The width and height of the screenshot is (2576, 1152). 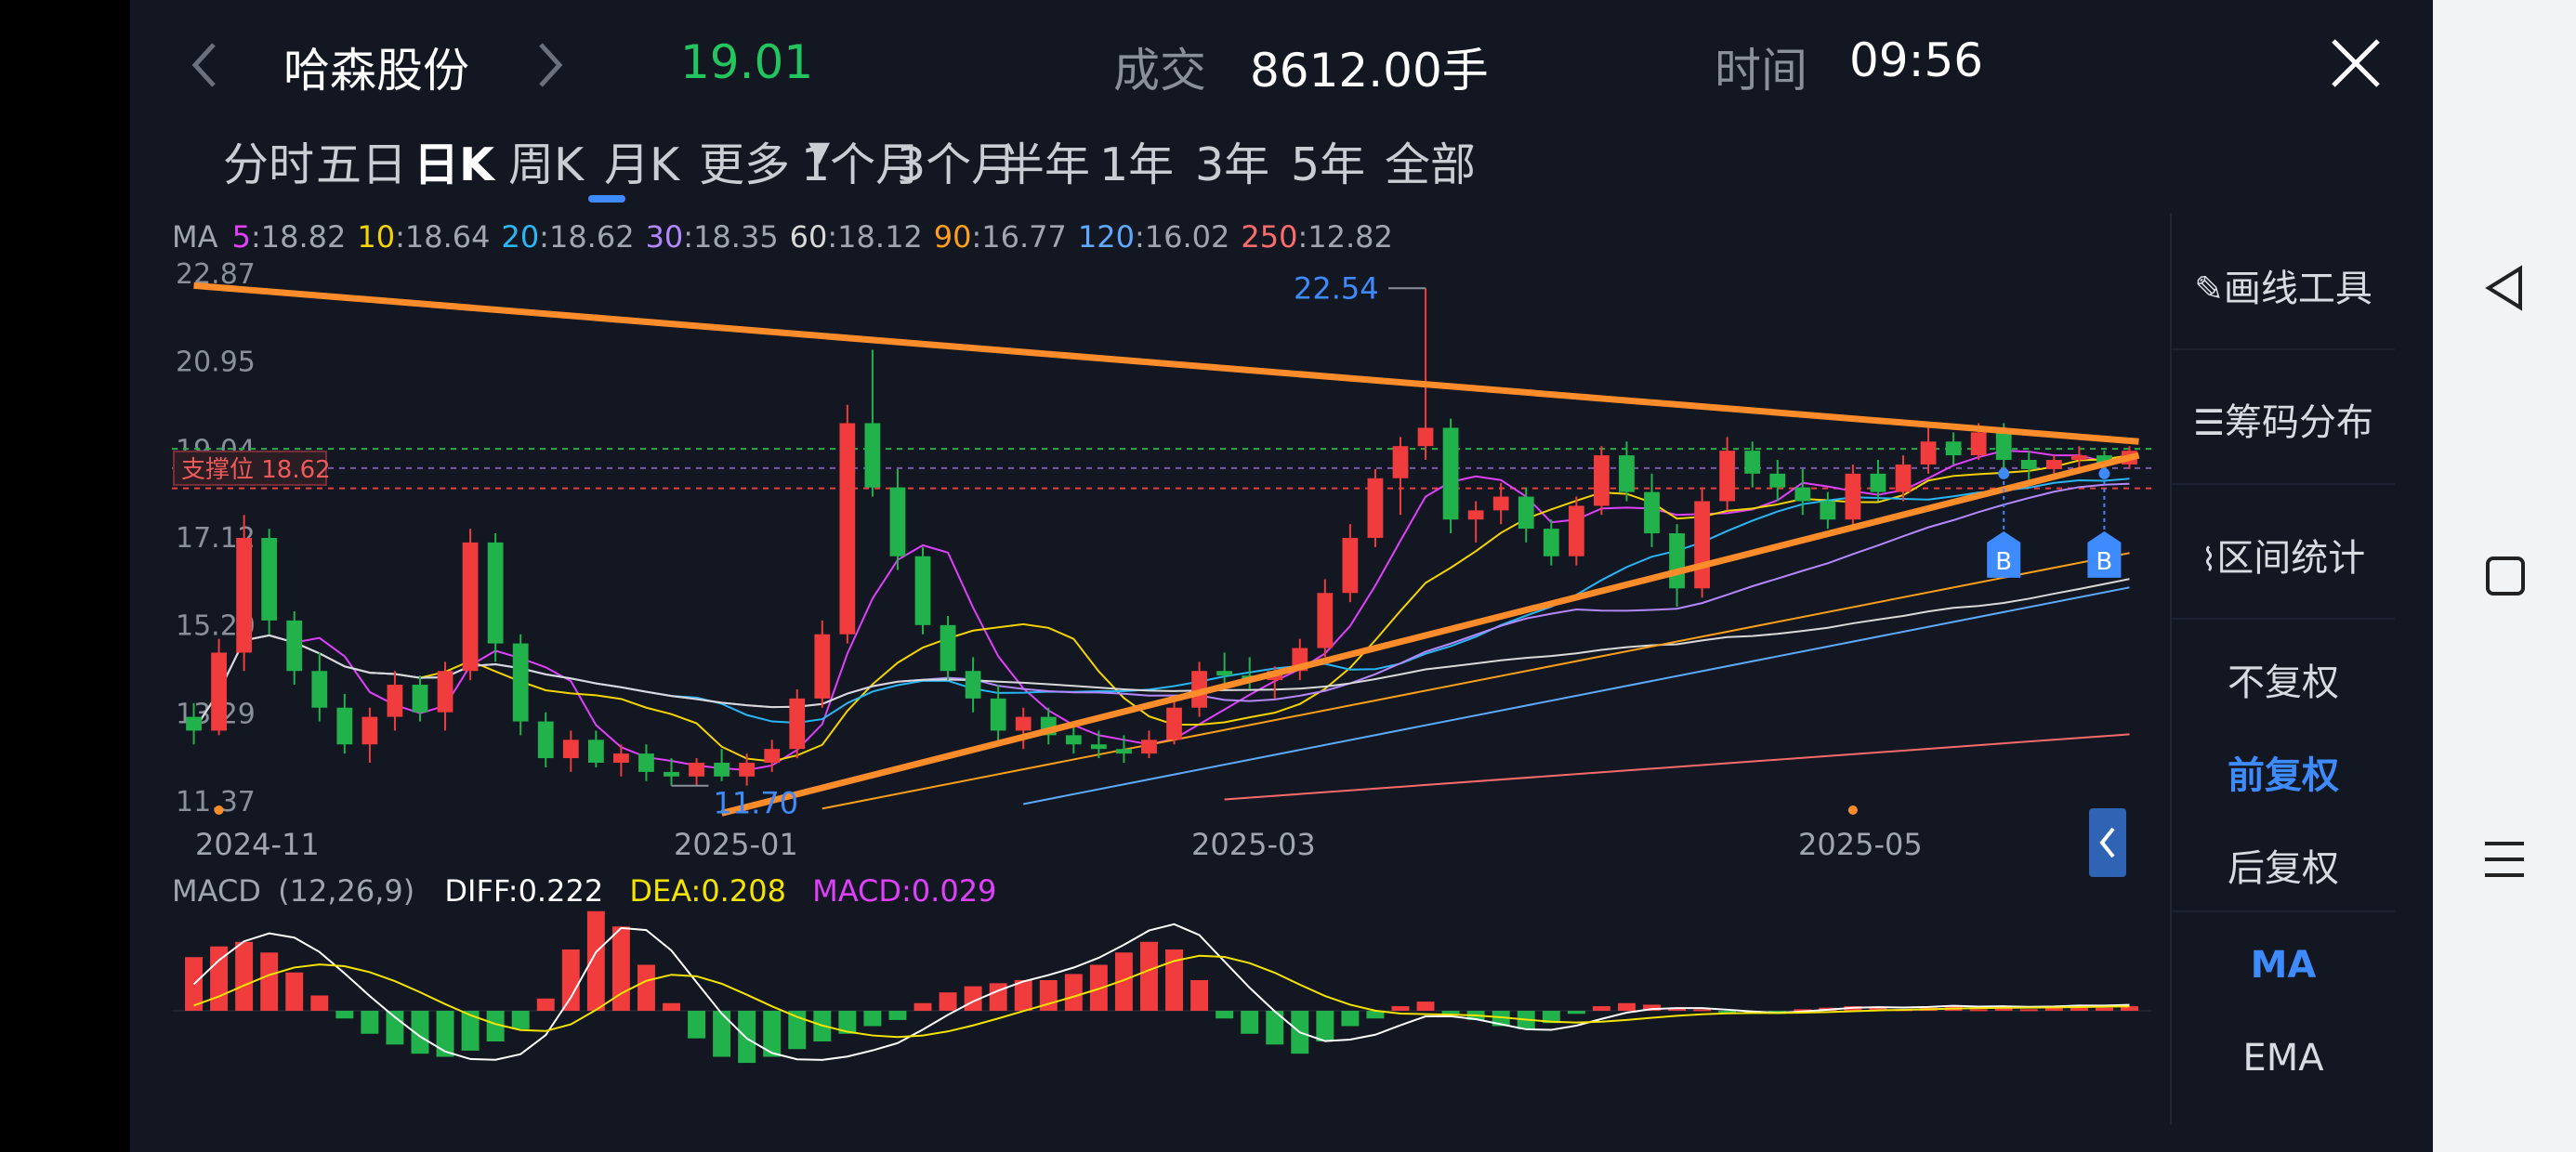 I want to click on chip-distribution-button: ☰筹码分布, so click(x=2283, y=422).